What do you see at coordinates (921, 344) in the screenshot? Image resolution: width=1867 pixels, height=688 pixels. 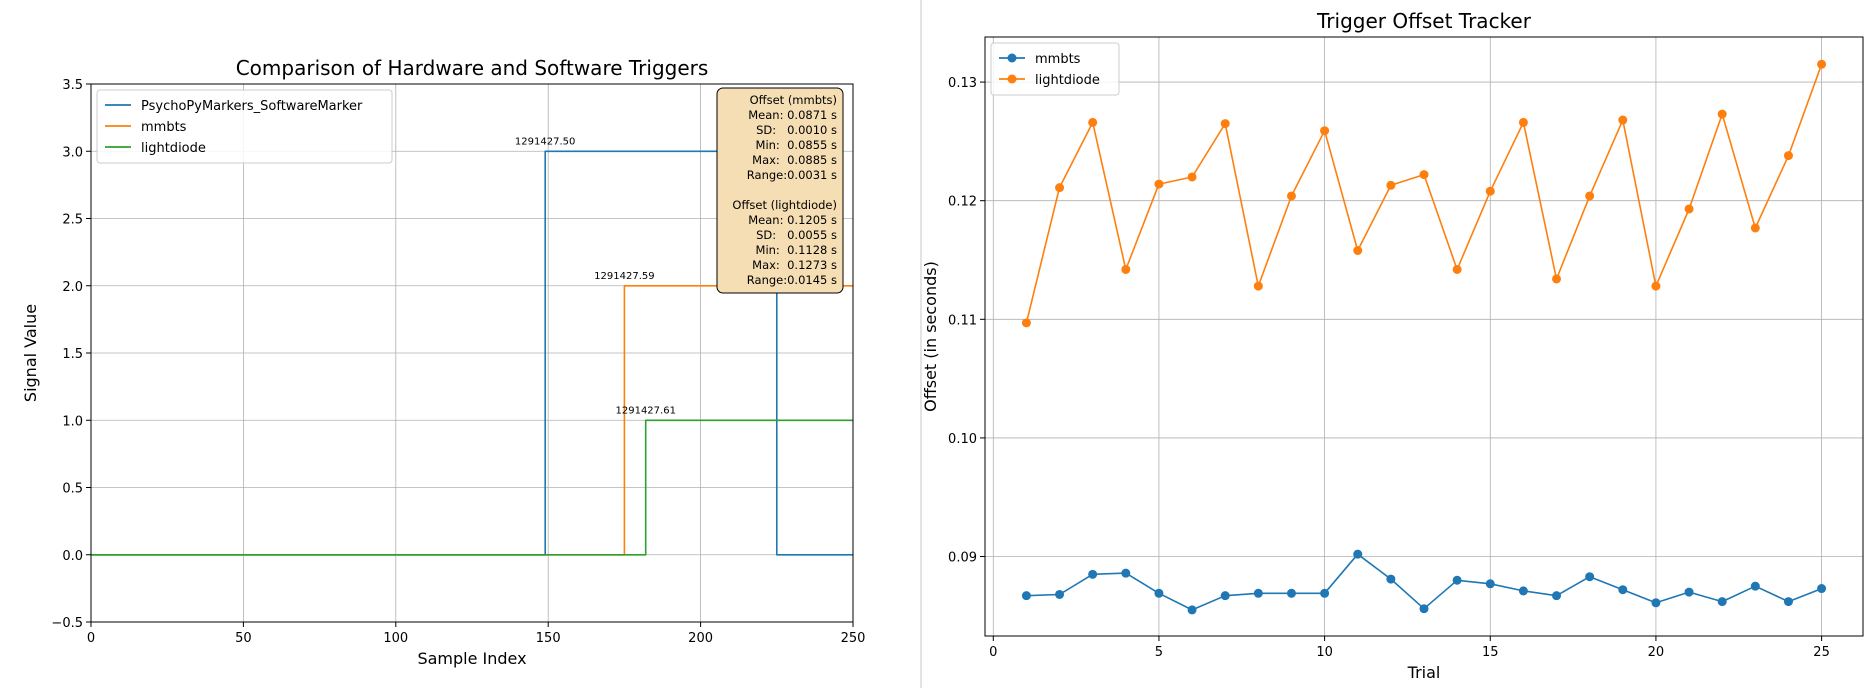 I see `panel-divider` at bounding box center [921, 344].